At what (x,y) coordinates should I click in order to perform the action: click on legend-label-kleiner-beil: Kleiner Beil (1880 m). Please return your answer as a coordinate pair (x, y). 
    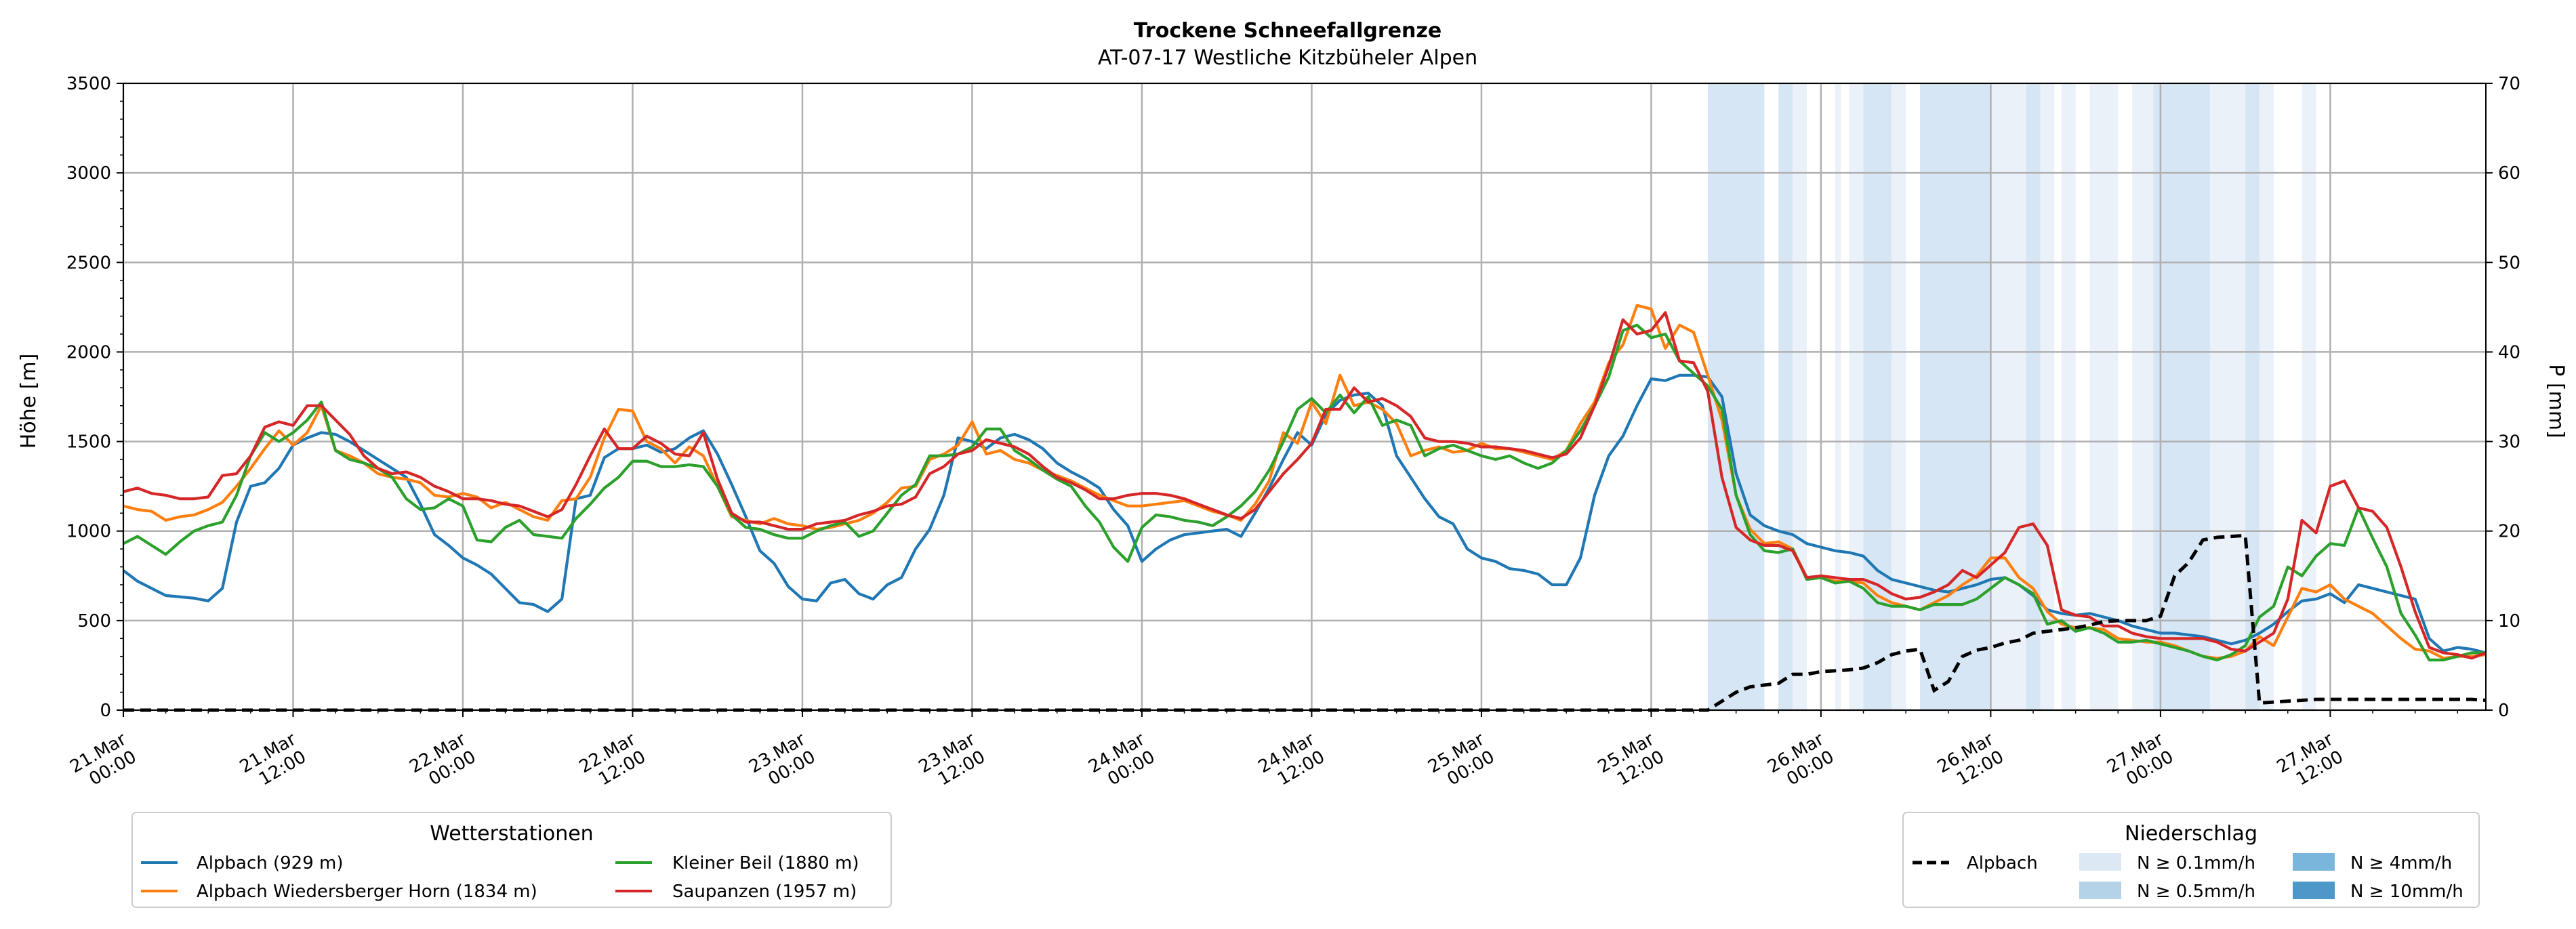
    Looking at the image, I should click on (766, 863).